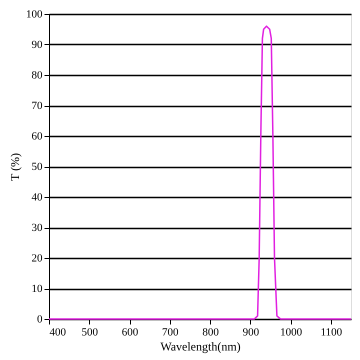  Describe the element at coordinates (90, 332) in the screenshot. I see `x-tick-label: 500` at that location.